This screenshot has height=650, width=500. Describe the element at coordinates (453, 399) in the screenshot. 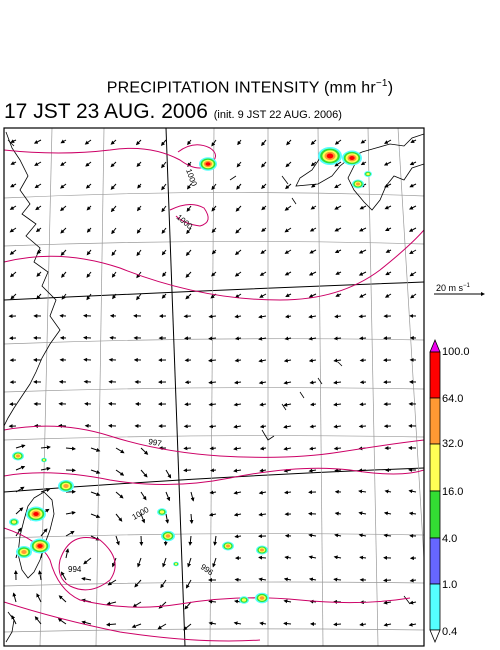

I see `legend-label-64: 64.0` at that location.